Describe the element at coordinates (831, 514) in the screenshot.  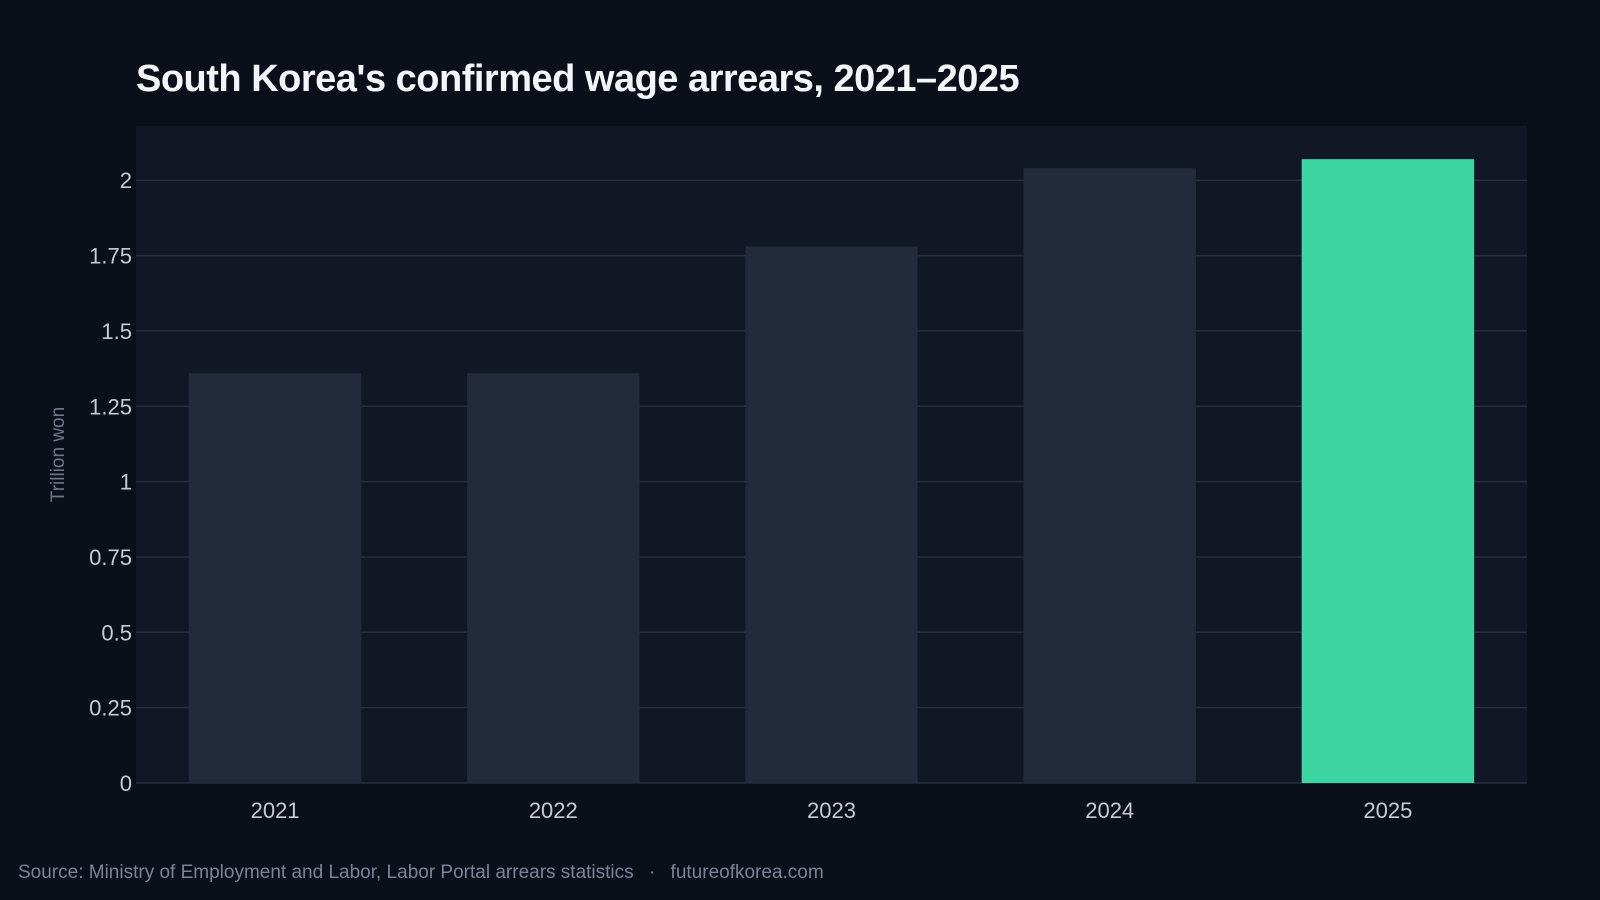
I see `bar-2023` at that location.